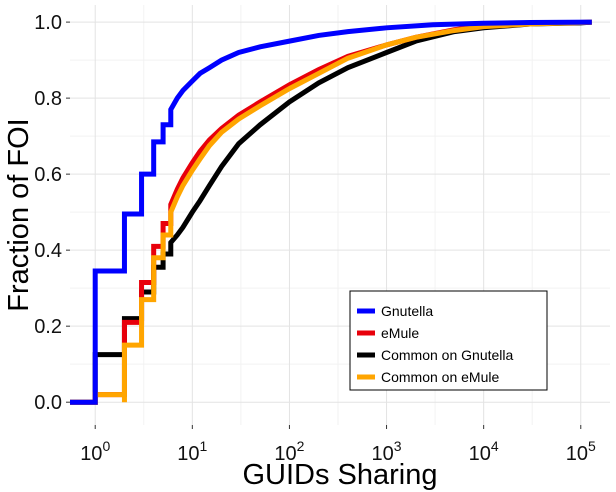 The width and height of the screenshot is (616, 492). Describe the element at coordinates (407, 311) in the screenshot. I see `legend-label: Gnutella` at that location.